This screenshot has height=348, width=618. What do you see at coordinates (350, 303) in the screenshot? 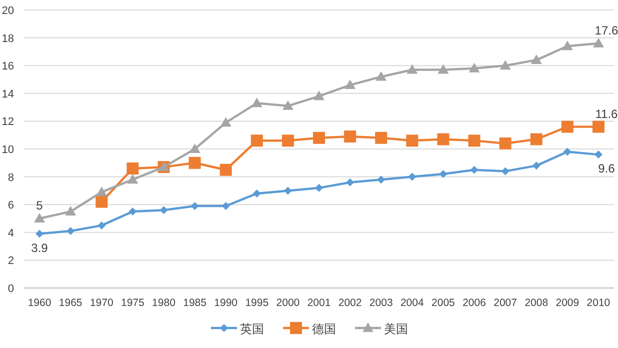
I see `x-tick-label: 2002` at bounding box center [350, 303].